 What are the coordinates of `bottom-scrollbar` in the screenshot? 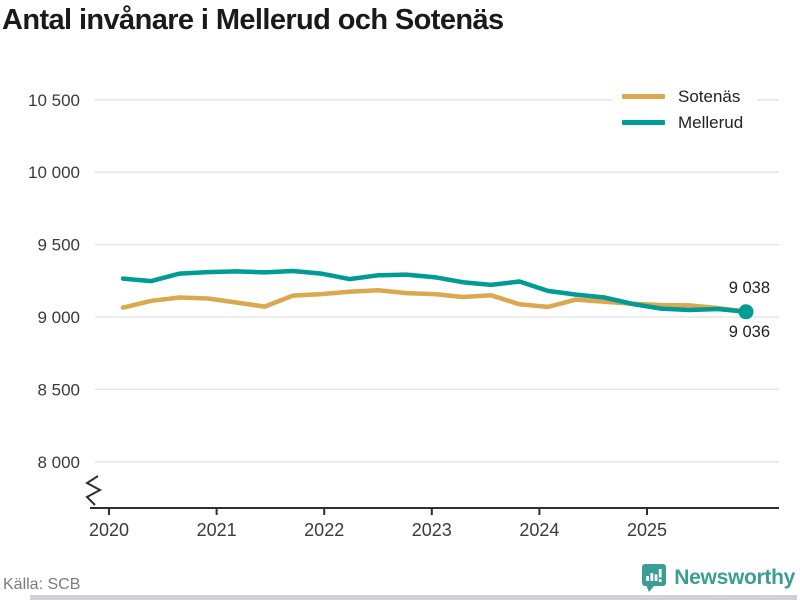 It's located at (413, 597).